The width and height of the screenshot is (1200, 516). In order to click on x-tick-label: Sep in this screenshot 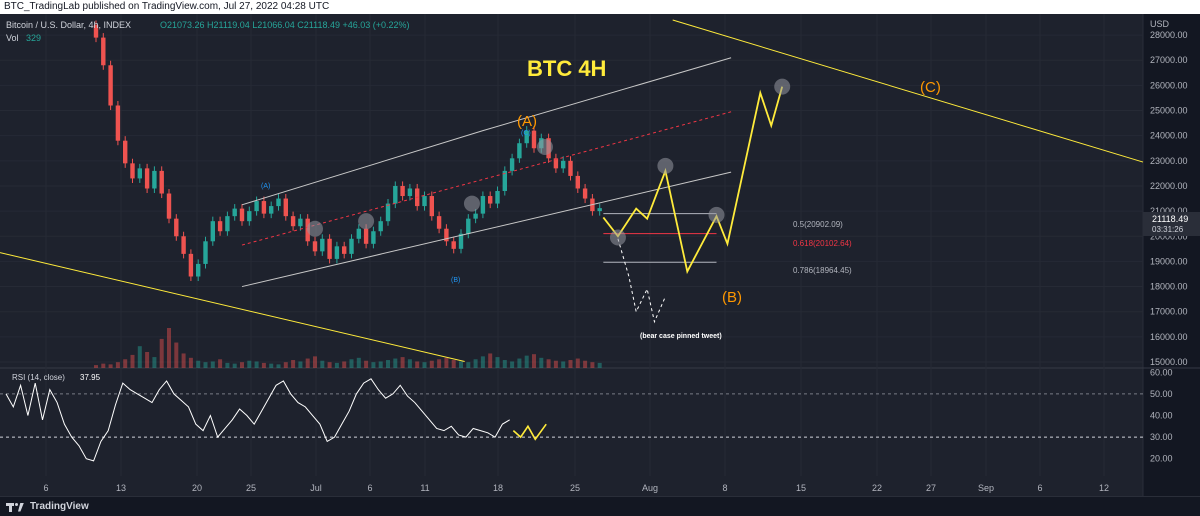, I will do `click(986, 488)`.